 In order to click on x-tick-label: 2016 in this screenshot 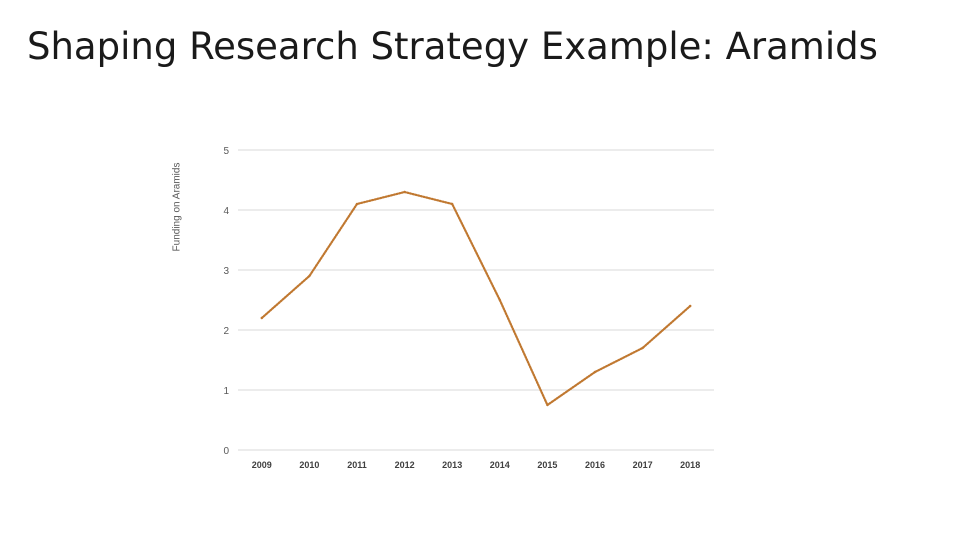, I will do `click(595, 465)`.